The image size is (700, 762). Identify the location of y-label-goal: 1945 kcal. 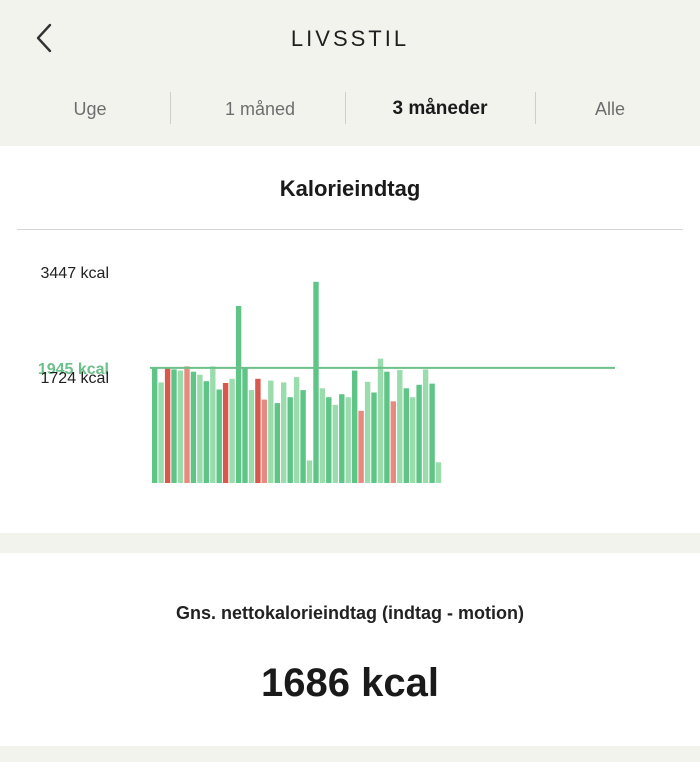
(73, 369).